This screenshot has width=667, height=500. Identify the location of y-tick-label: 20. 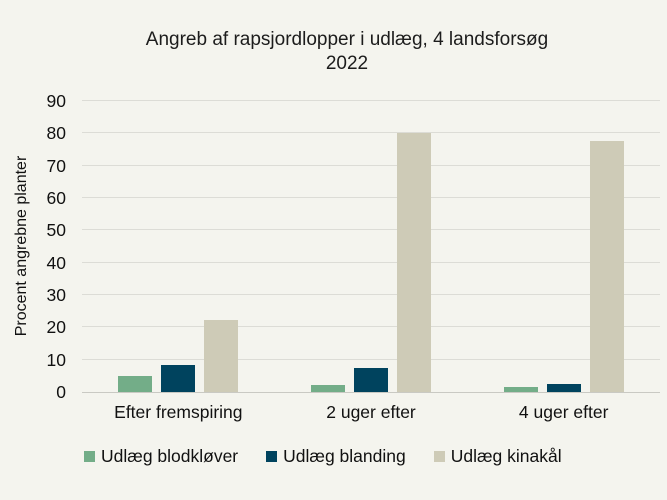
(56, 327).